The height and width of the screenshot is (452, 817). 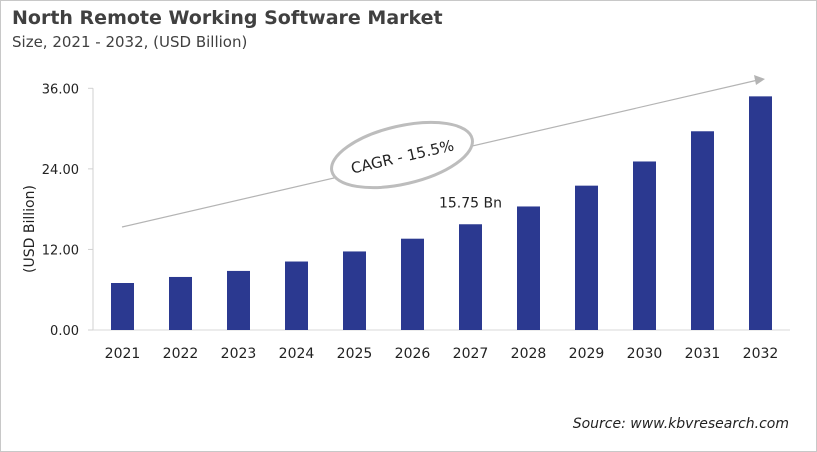 What do you see at coordinates (644, 245) in the screenshot?
I see `bar-2030` at bounding box center [644, 245].